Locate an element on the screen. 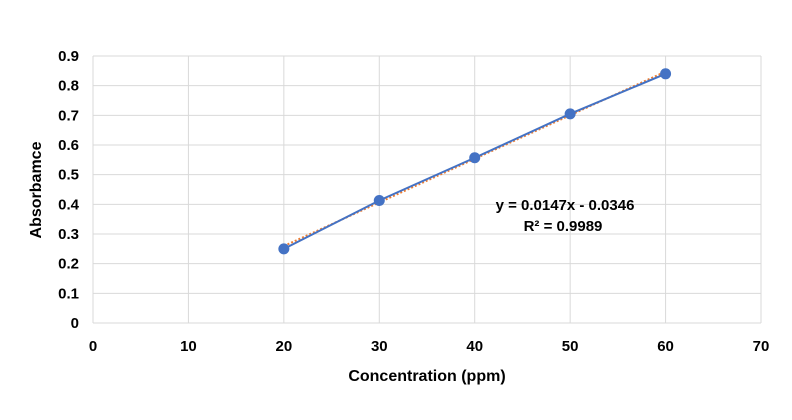 This screenshot has width=792, height=420. y-tick-label: 0.5 is located at coordinates (68, 175).